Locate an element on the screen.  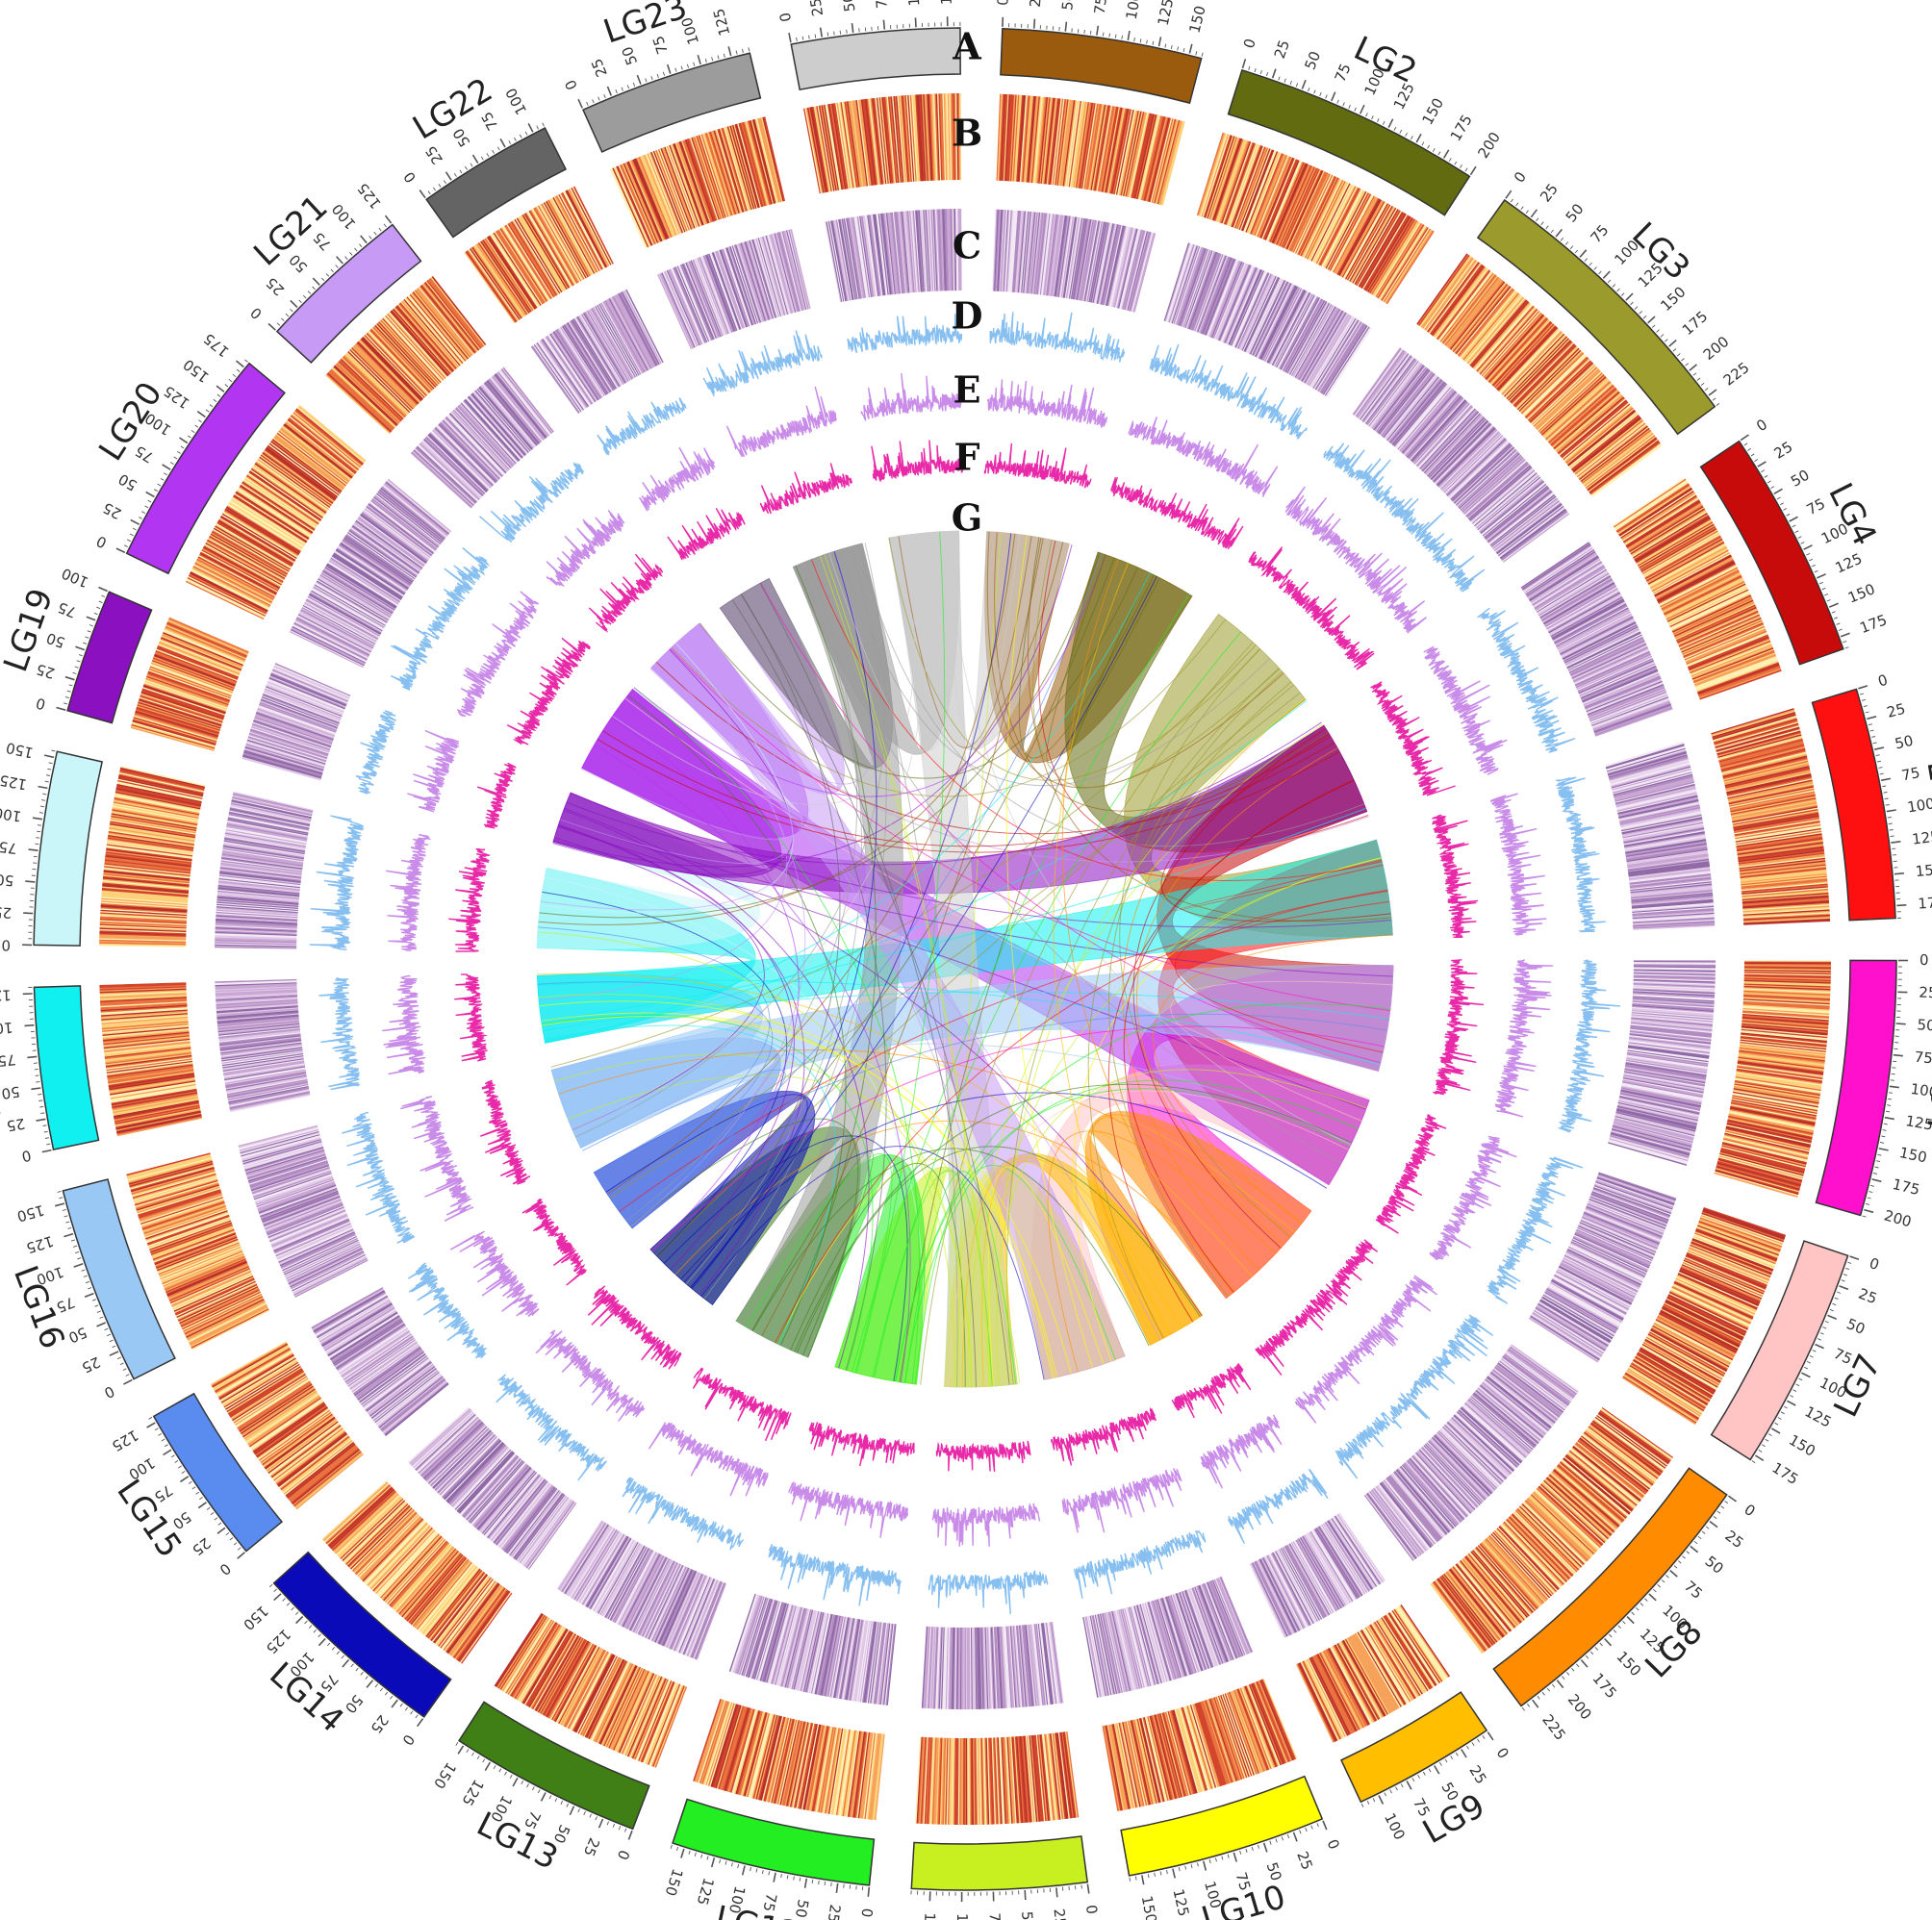
lg8-tick-label: 50 is located at coordinates (1714, 1565).